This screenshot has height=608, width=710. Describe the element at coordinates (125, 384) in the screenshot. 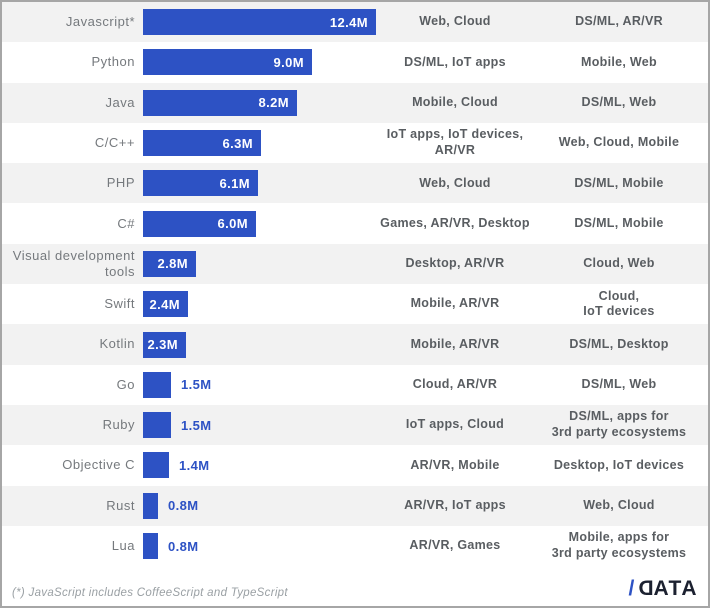

I see `language-label: Go` at that location.